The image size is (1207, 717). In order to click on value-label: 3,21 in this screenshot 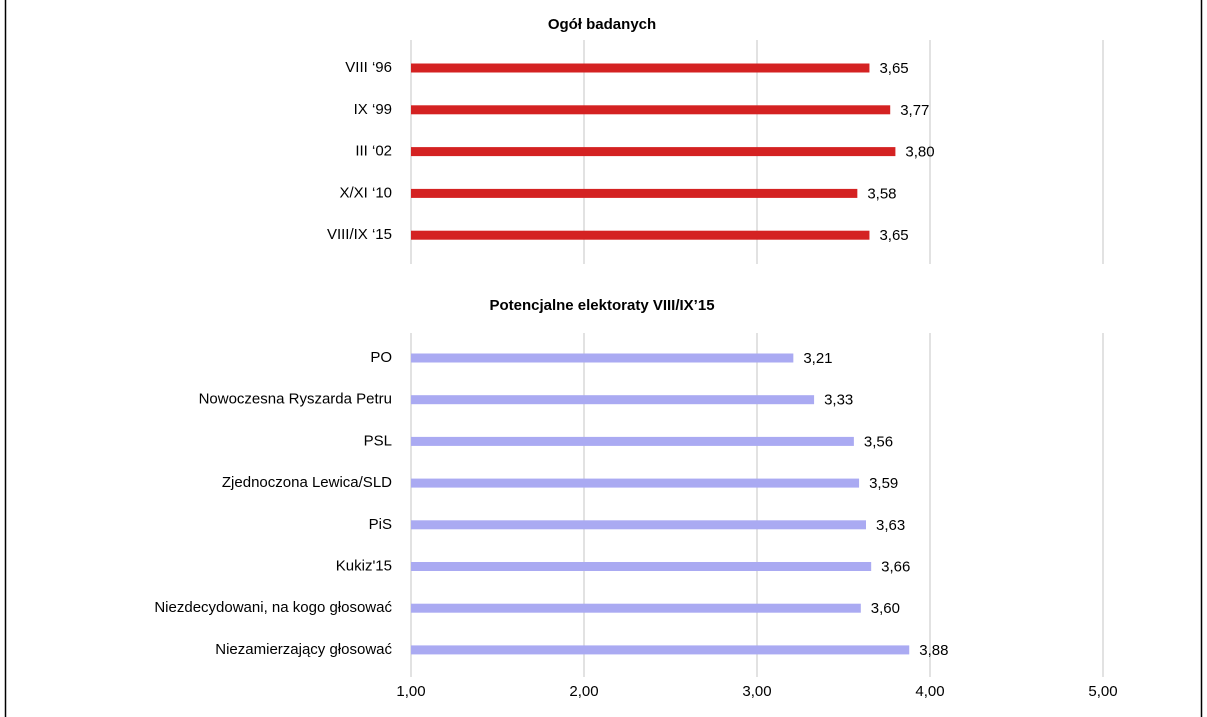, I will do `click(817, 358)`.